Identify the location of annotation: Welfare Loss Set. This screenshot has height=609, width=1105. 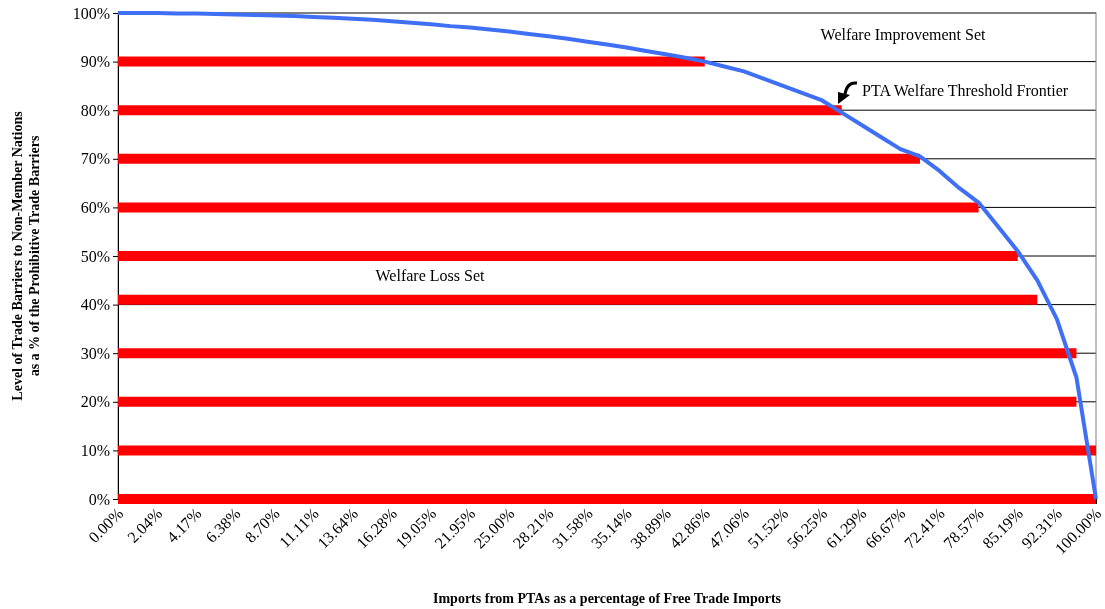
(430, 275).